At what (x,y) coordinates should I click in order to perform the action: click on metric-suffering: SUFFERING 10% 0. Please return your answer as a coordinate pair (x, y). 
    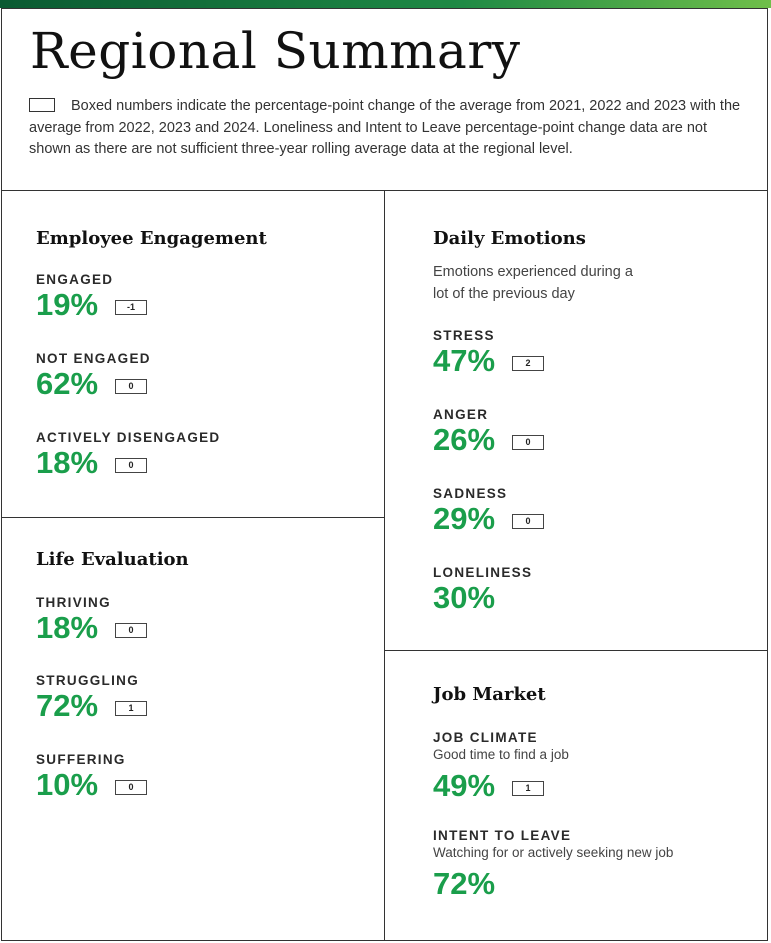
    Looking at the image, I should click on (92, 777).